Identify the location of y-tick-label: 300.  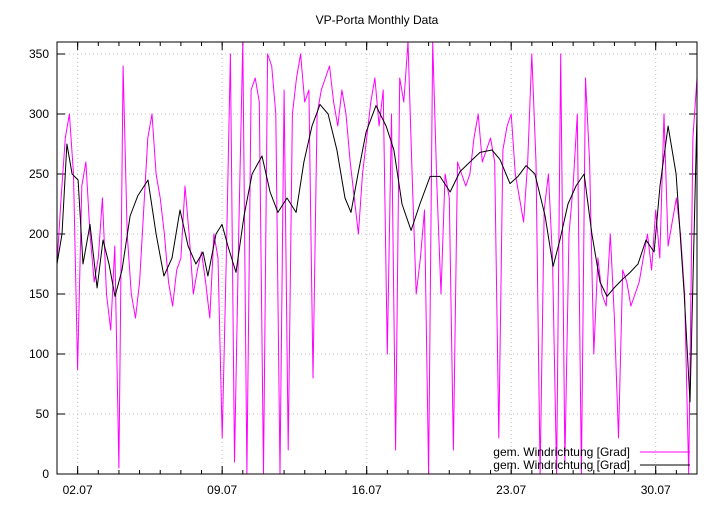
(39, 114).